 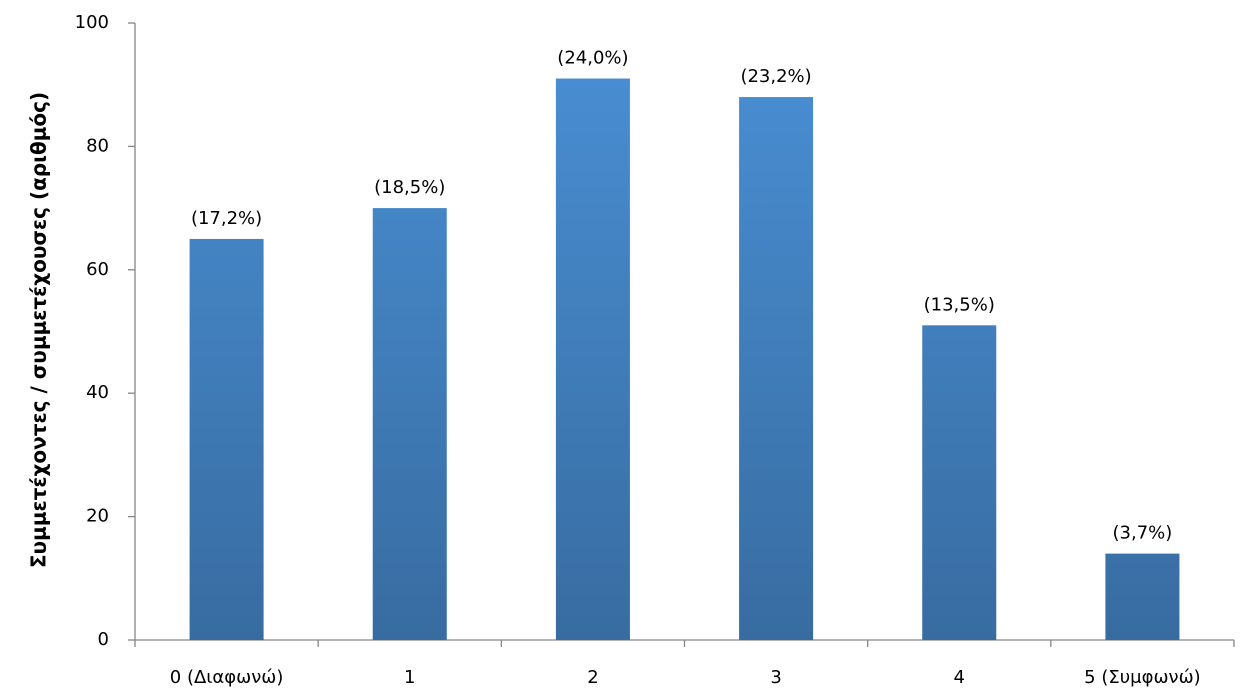 What do you see at coordinates (775, 677) in the screenshot?
I see `x-tick-label: 3` at bounding box center [775, 677].